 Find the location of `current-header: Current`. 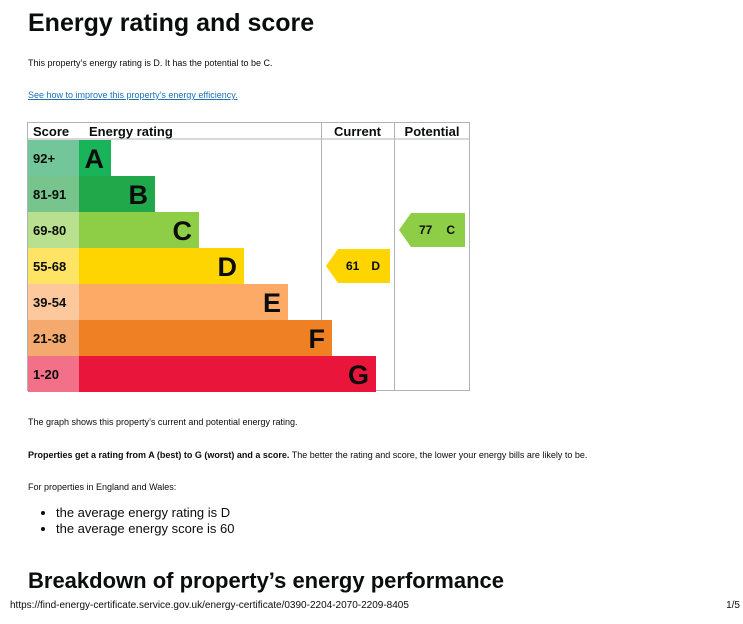

current-header: Current is located at coordinates (358, 131).